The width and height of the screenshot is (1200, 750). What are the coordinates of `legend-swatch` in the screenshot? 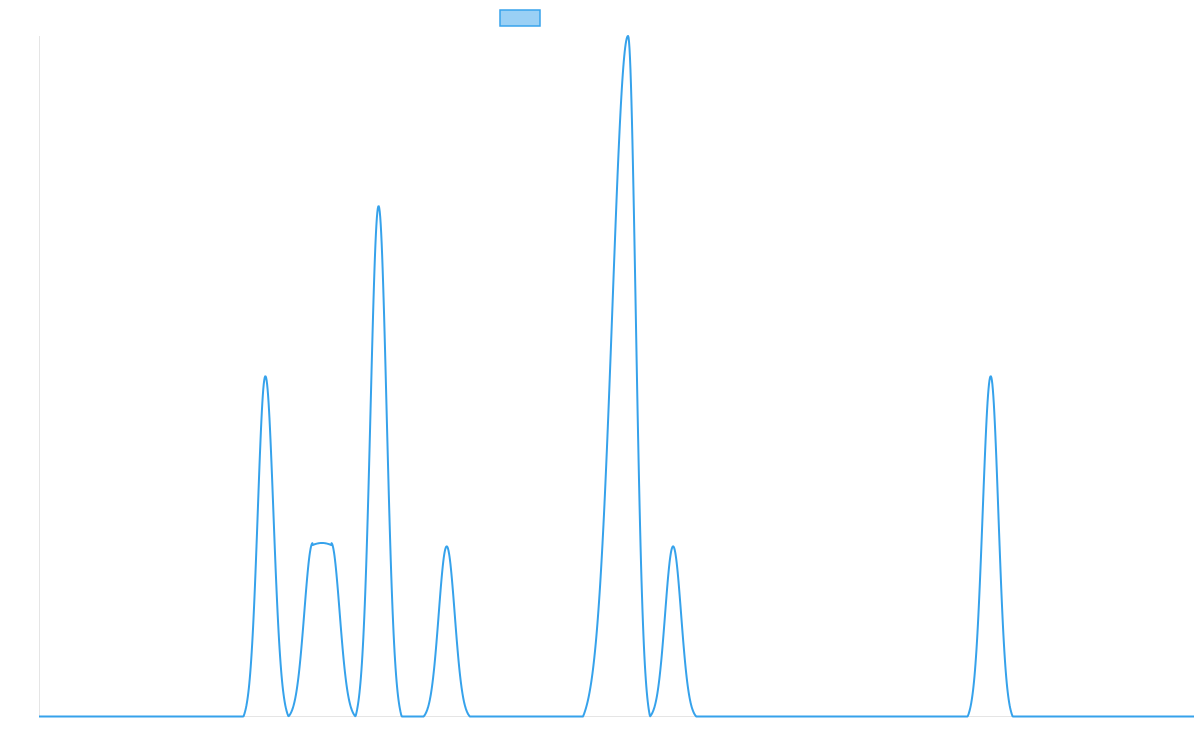 It's located at (520, 18).